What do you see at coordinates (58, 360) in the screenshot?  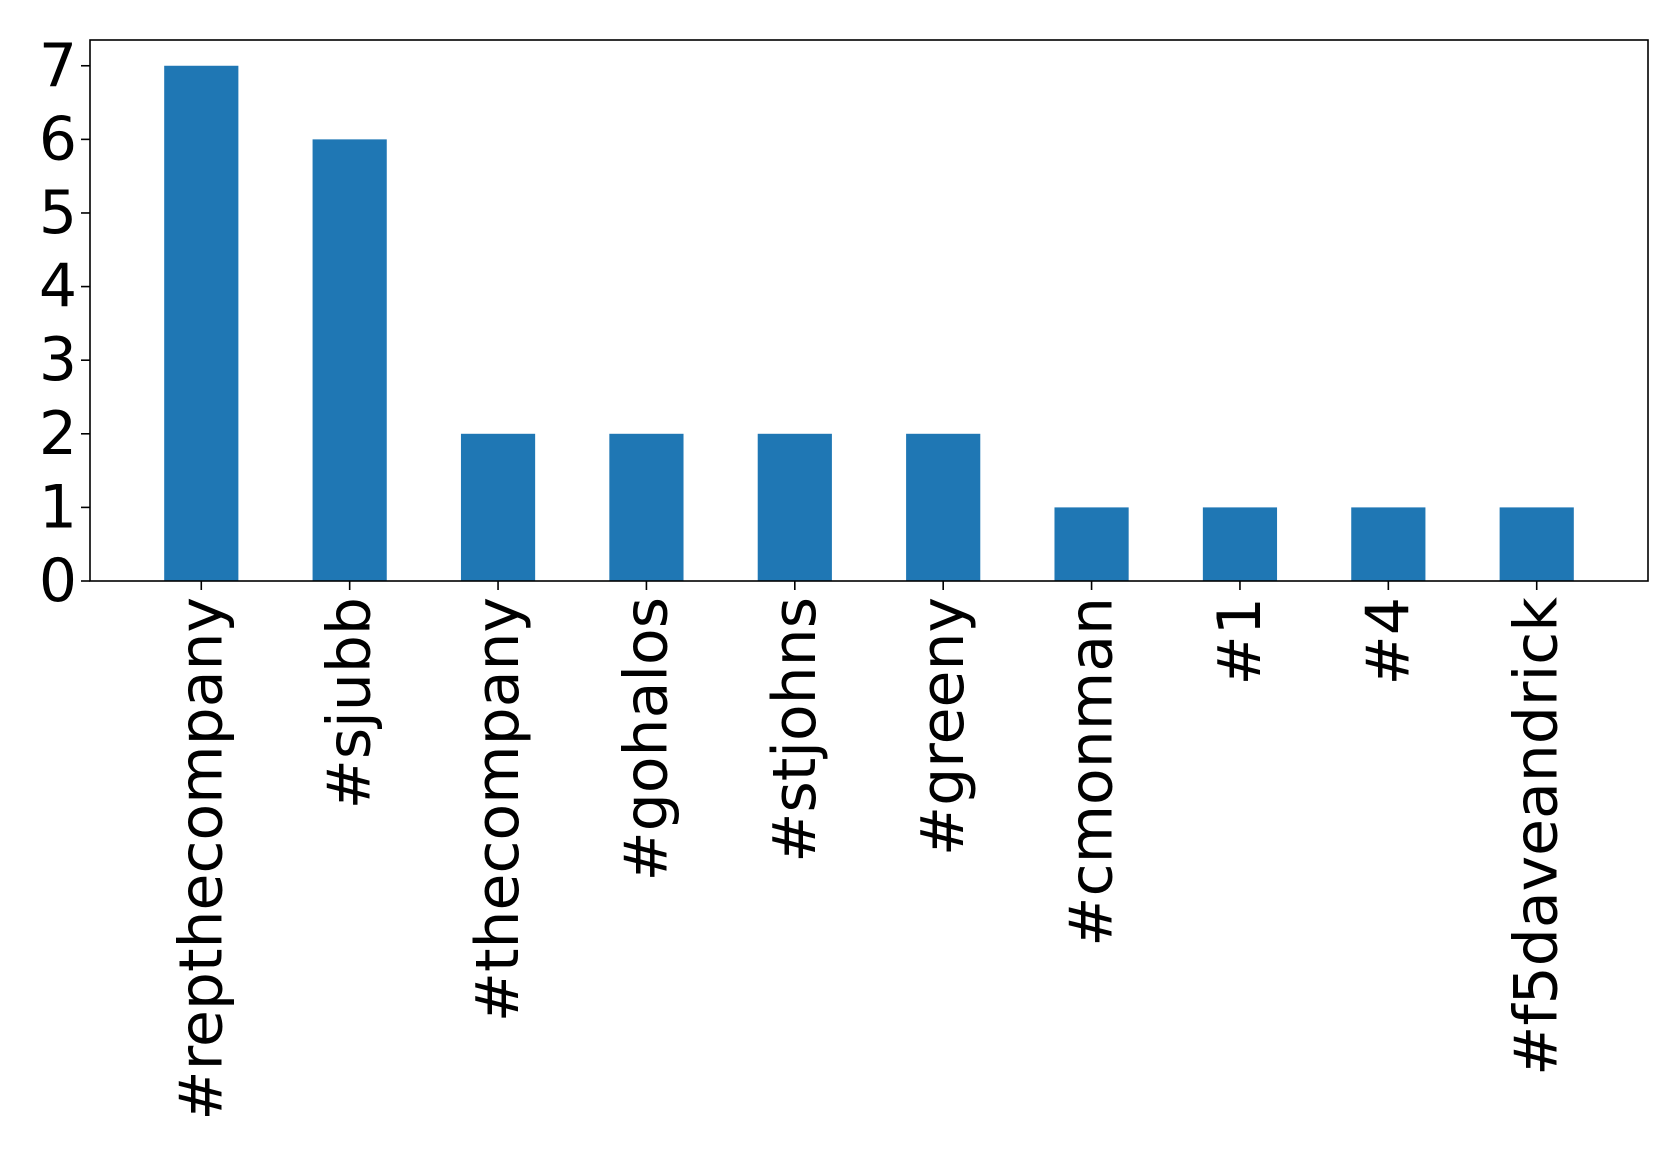 I see `y-tick-label: 3` at bounding box center [58, 360].